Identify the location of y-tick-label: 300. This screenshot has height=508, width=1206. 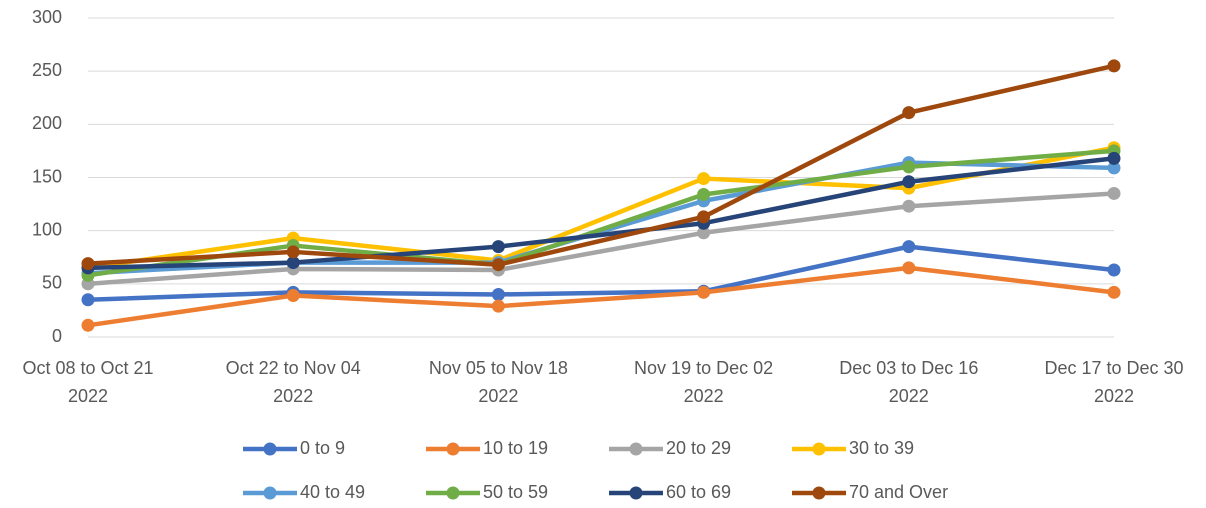
(47, 17).